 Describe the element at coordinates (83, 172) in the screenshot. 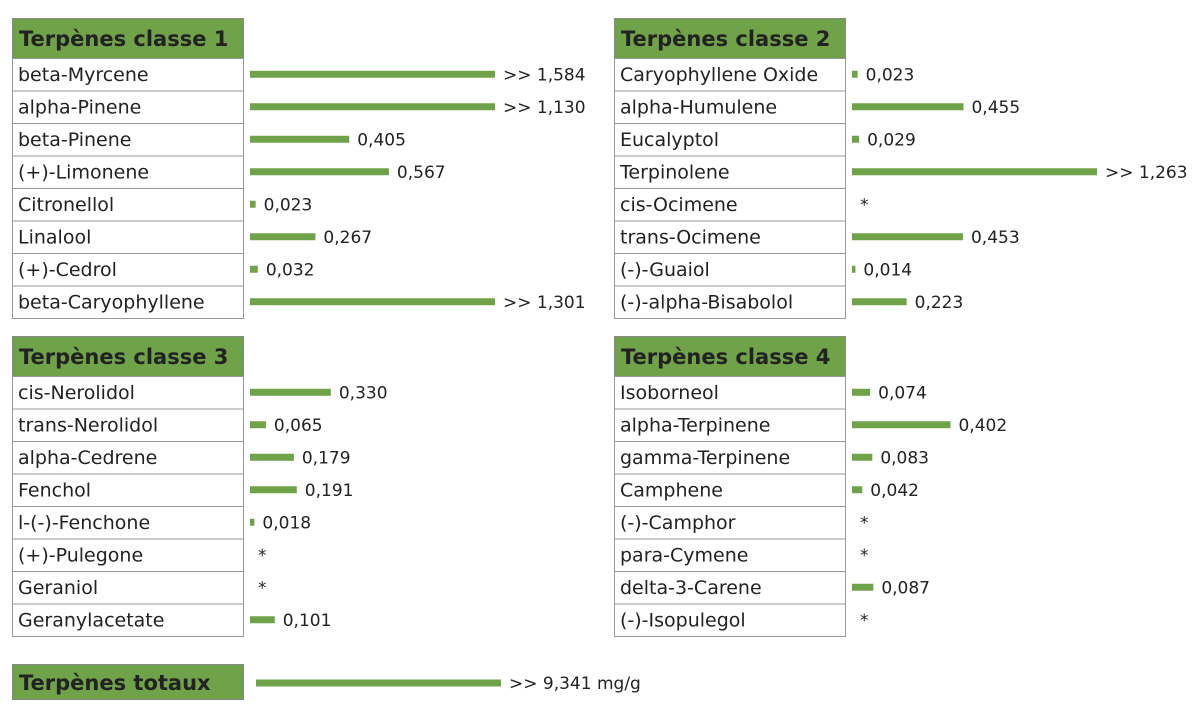

I see `row-name: (+)-Limonene` at that location.